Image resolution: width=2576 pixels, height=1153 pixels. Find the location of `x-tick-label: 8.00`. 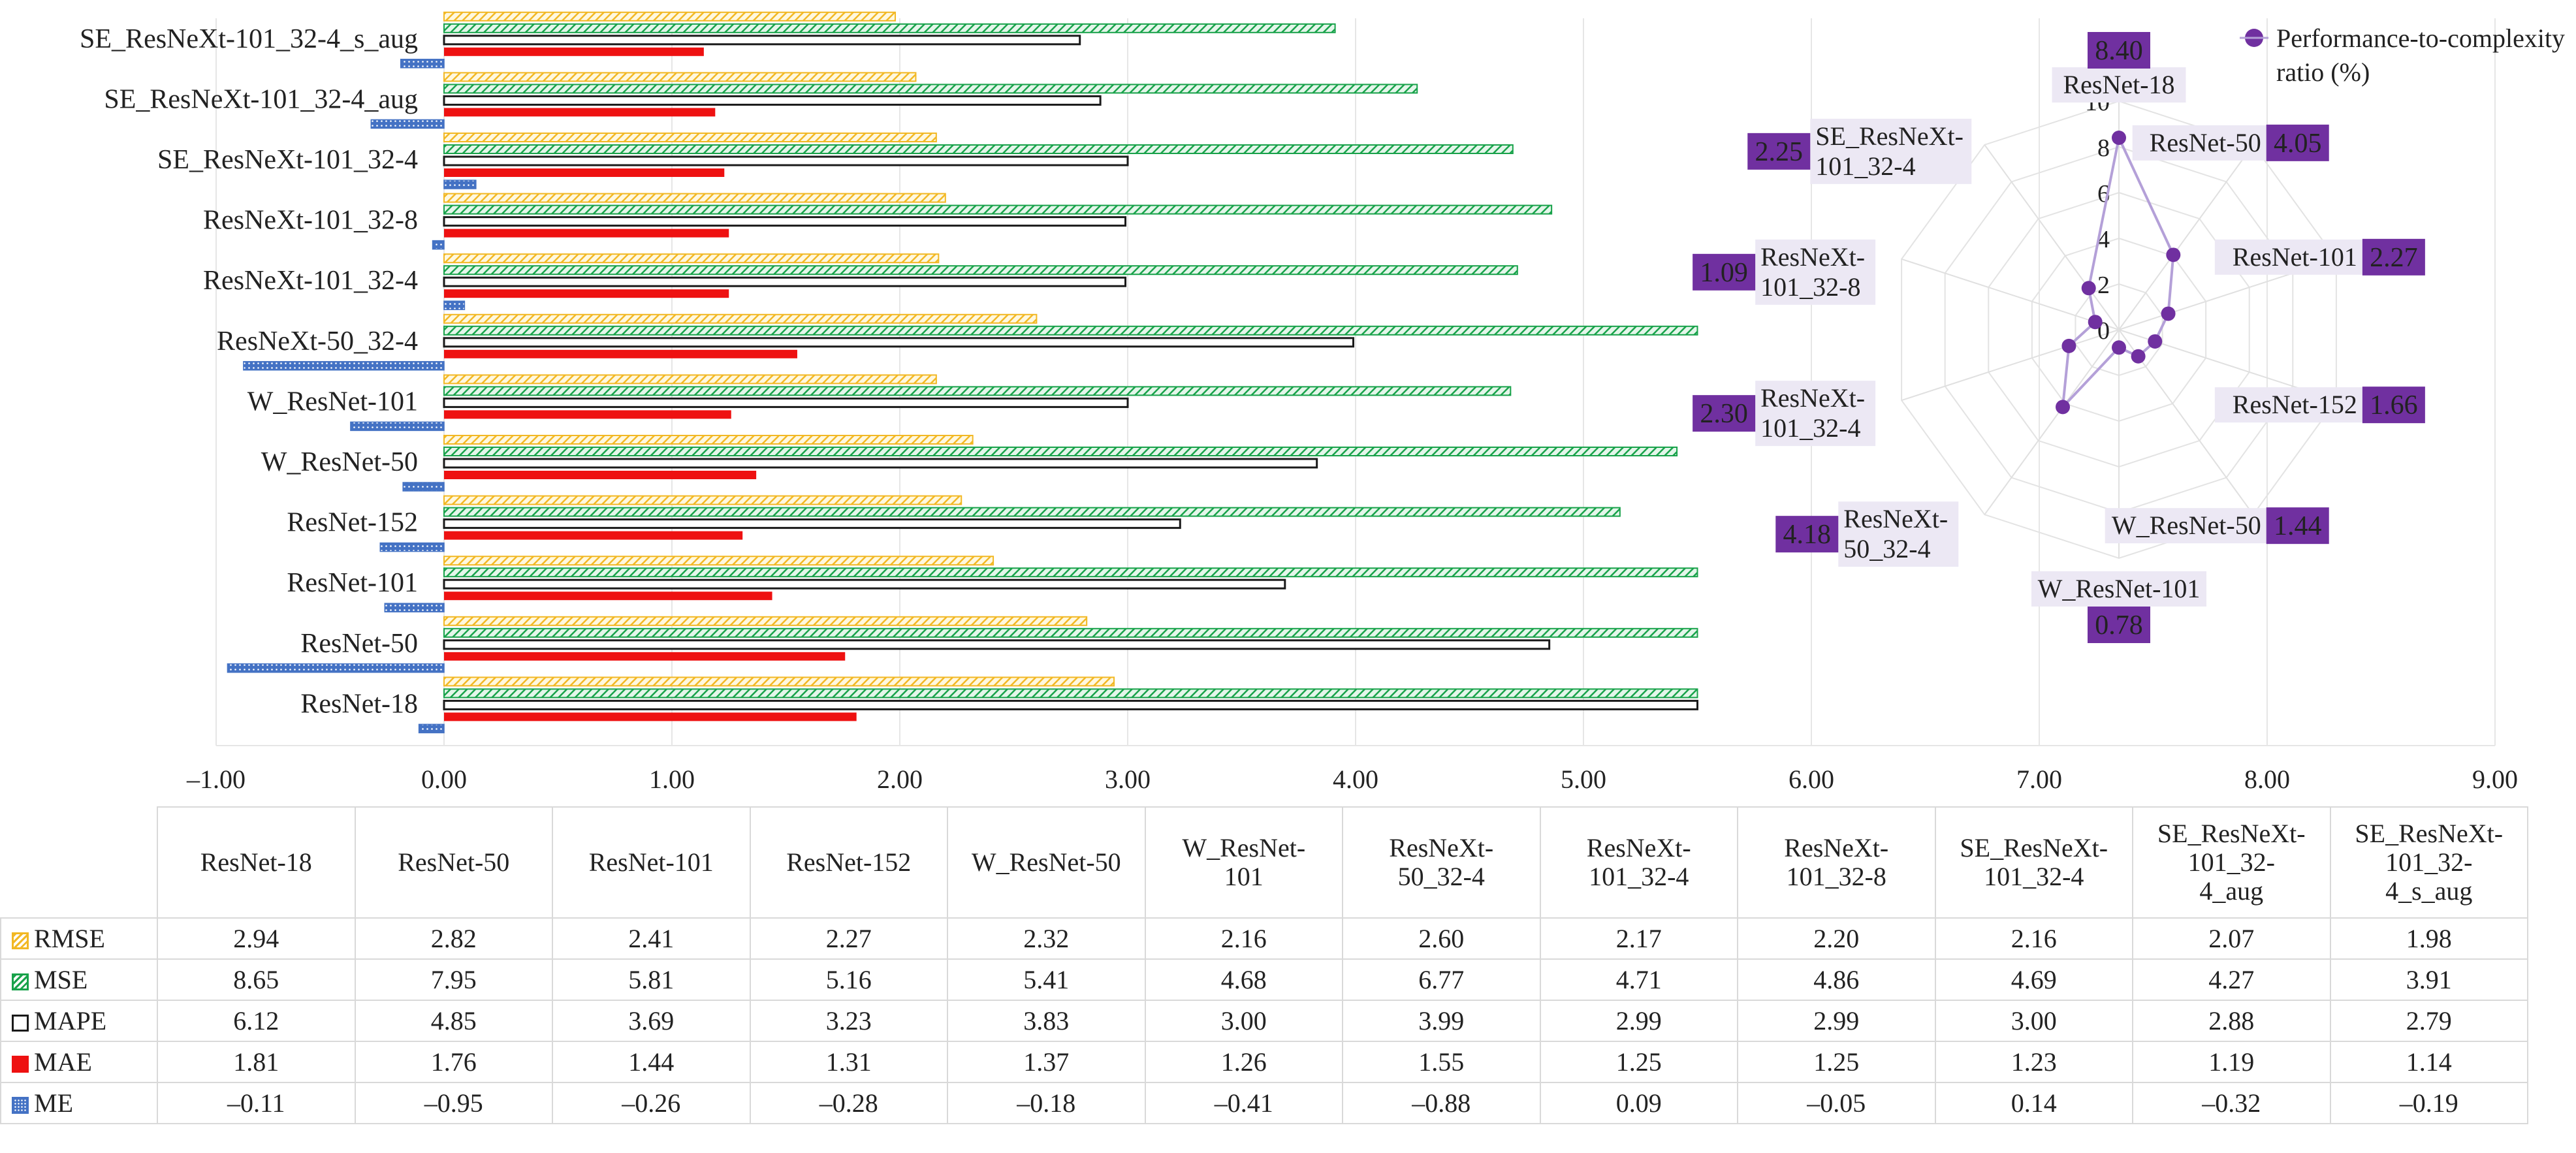

x-tick-label: 8.00 is located at coordinates (2267, 779).